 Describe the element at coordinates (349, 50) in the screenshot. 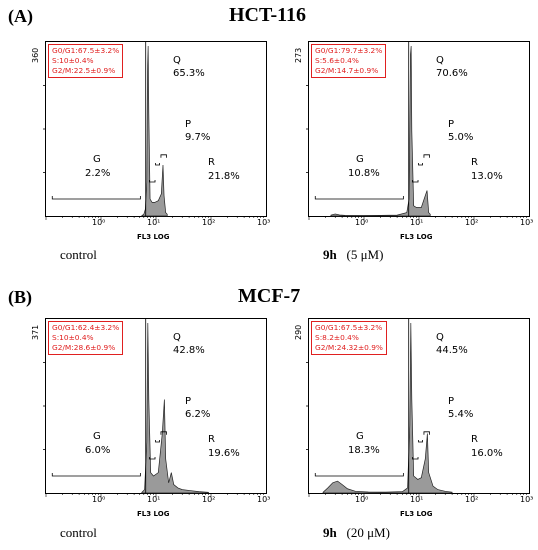

I see `phase-legend-line: G0/G1:79.7±3.2%` at that location.